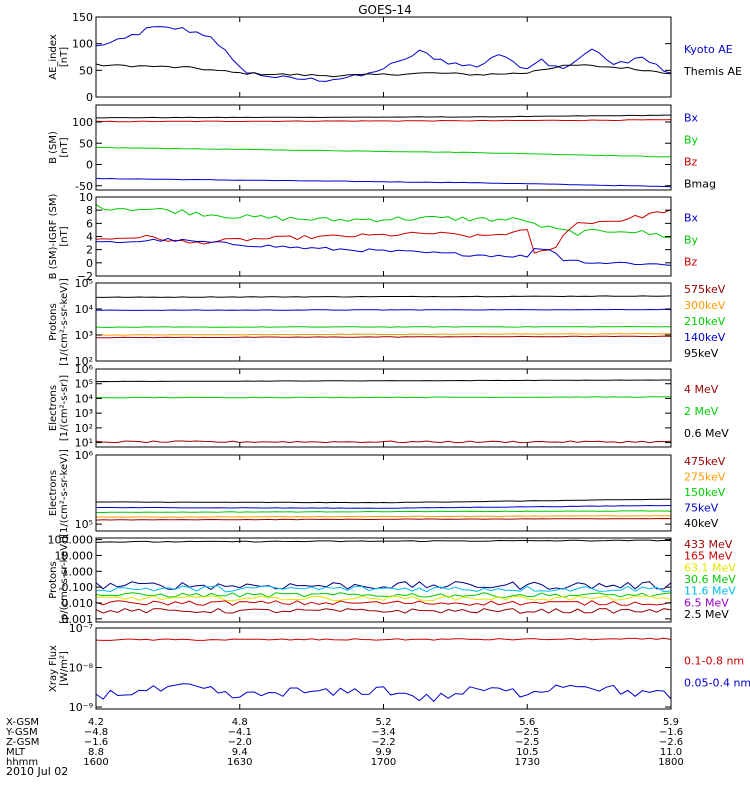 The height and width of the screenshot is (800, 750). What do you see at coordinates (382, 148) in the screenshot?
I see `panel-bsm: -50 0 50 100 B (SM) [nT] Bx By Bz Bmag` at bounding box center [382, 148].